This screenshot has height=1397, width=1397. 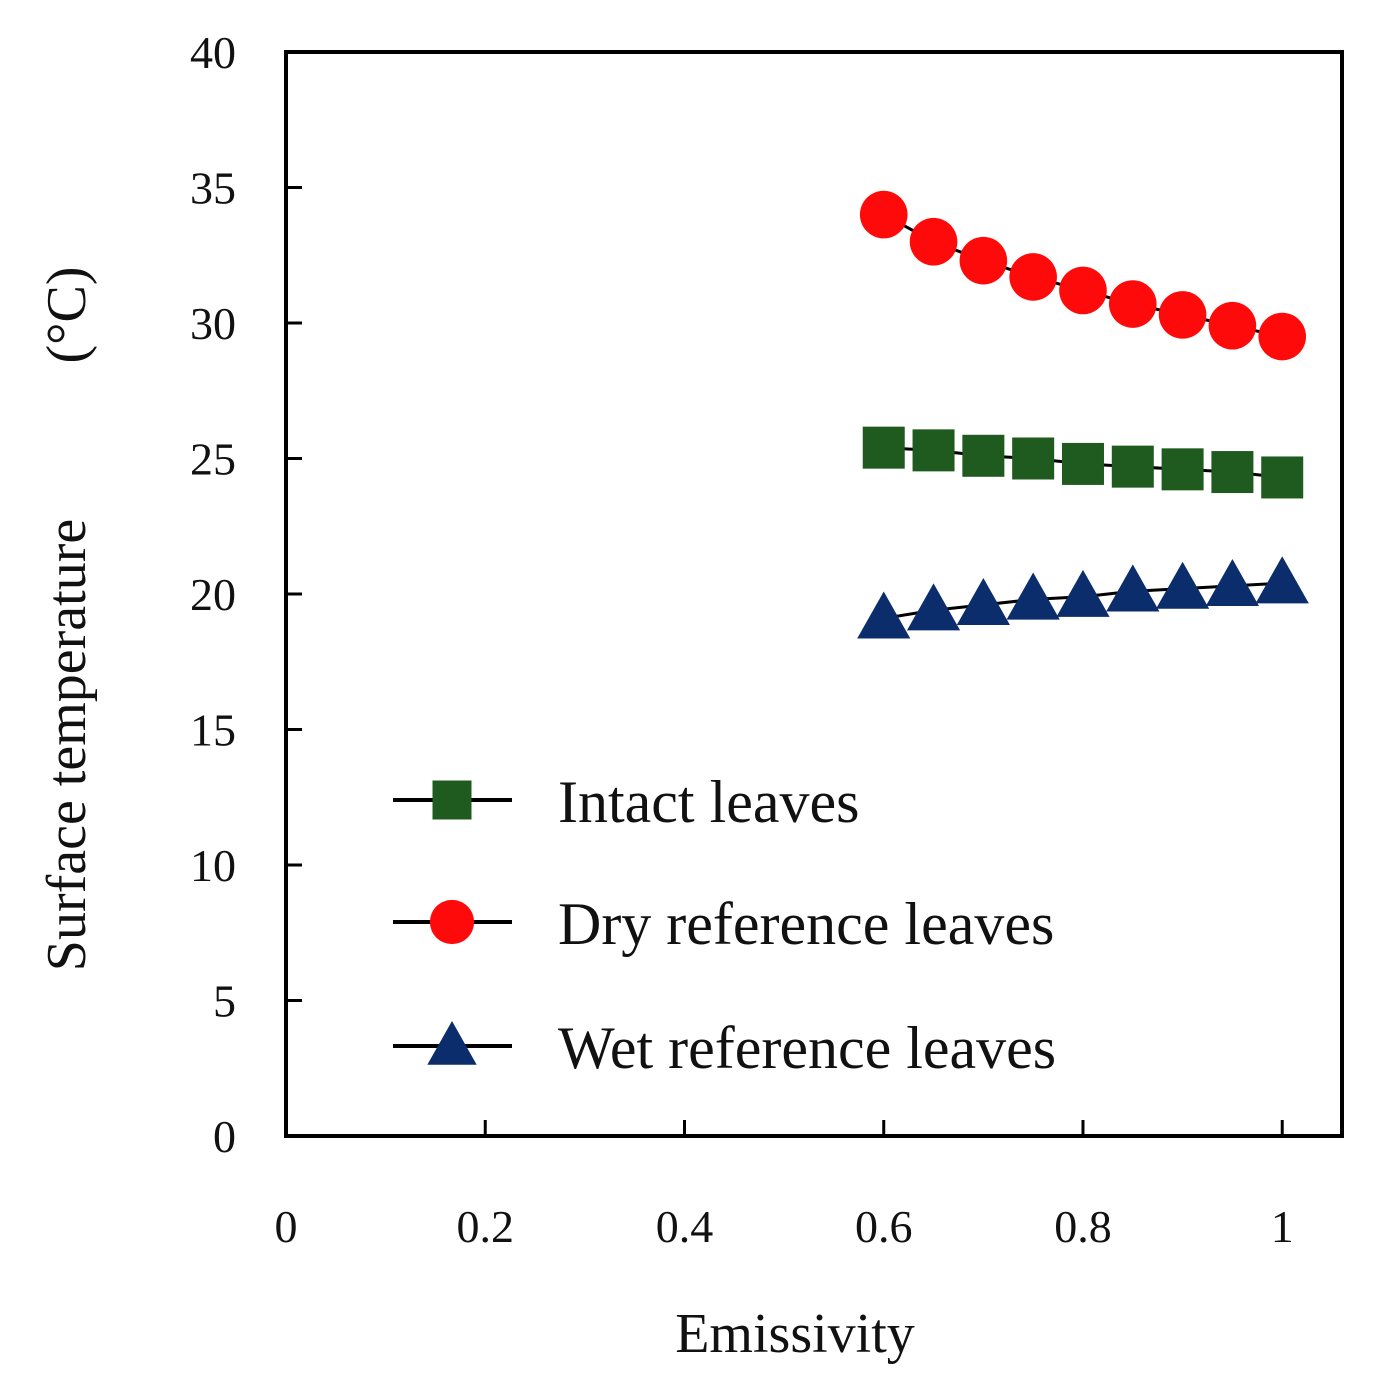 What do you see at coordinates (246, 594) in the screenshot?
I see `y-axis: 0 5 10 15 20 25 30 35 40` at bounding box center [246, 594].